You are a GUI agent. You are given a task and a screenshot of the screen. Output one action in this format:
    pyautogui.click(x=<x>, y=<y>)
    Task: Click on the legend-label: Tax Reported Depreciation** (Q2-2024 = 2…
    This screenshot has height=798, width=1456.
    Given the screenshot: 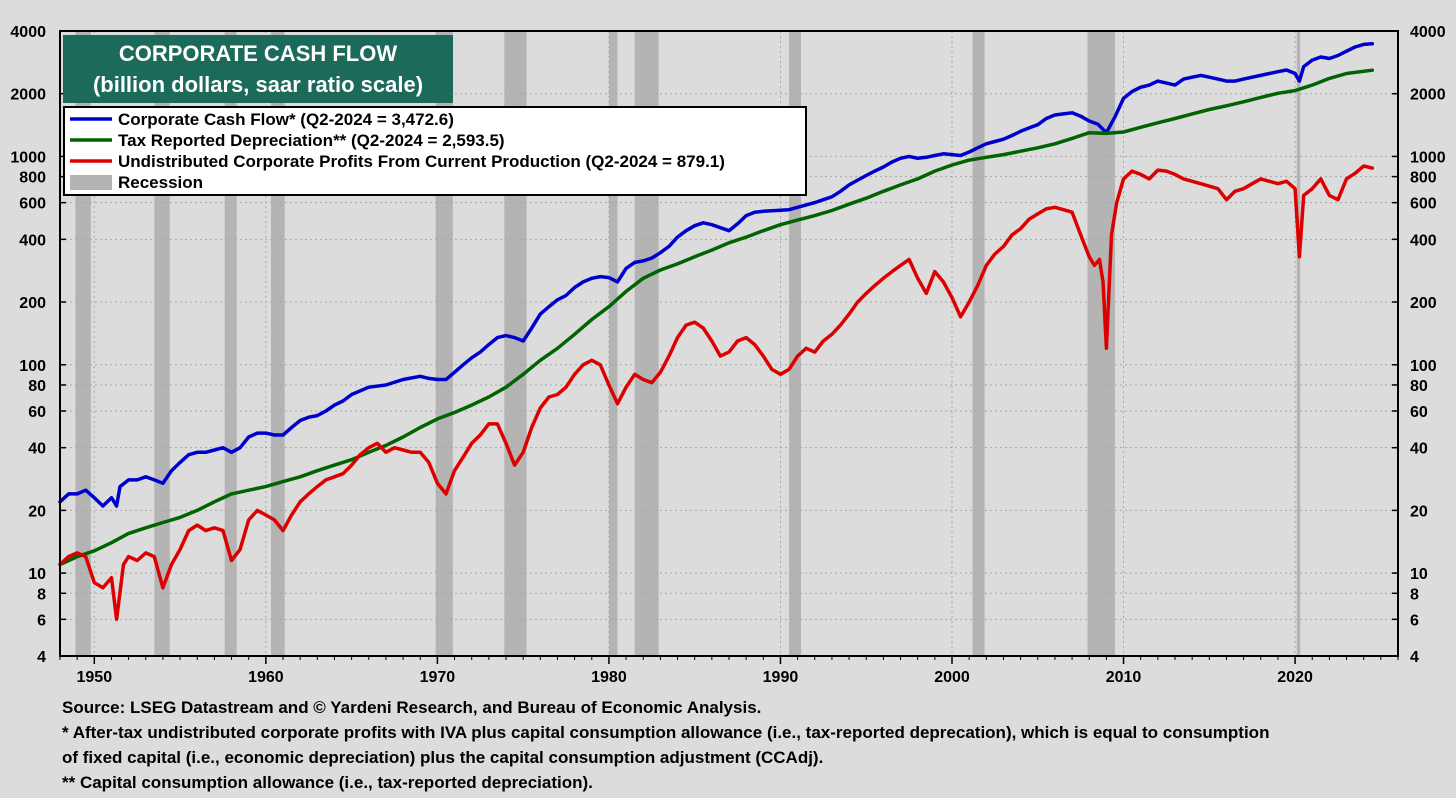 What is the action you would take?
    pyautogui.click(x=311, y=140)
    